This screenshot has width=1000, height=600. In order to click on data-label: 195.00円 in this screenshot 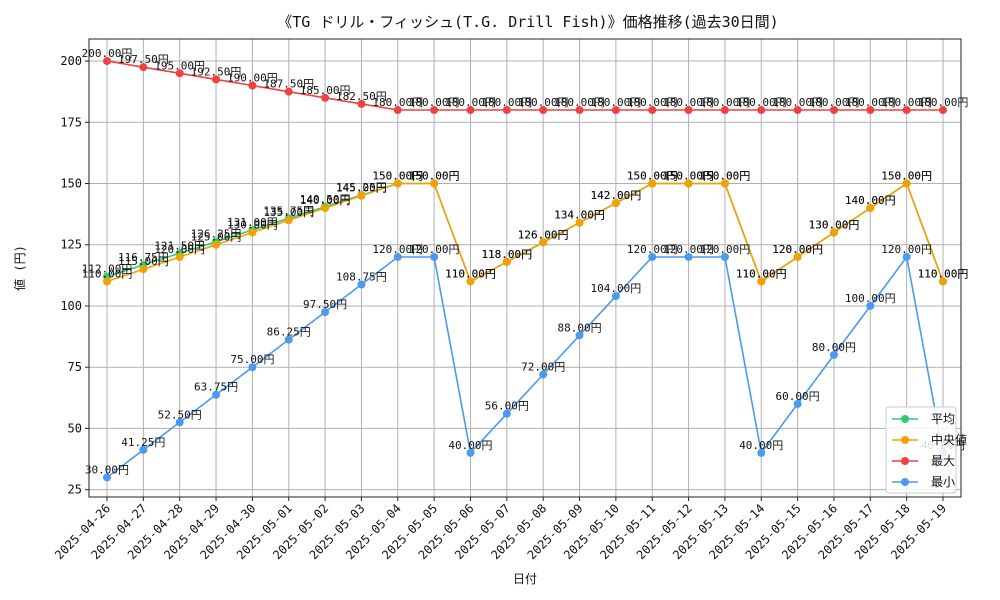, I will do `click(179, 65)`.